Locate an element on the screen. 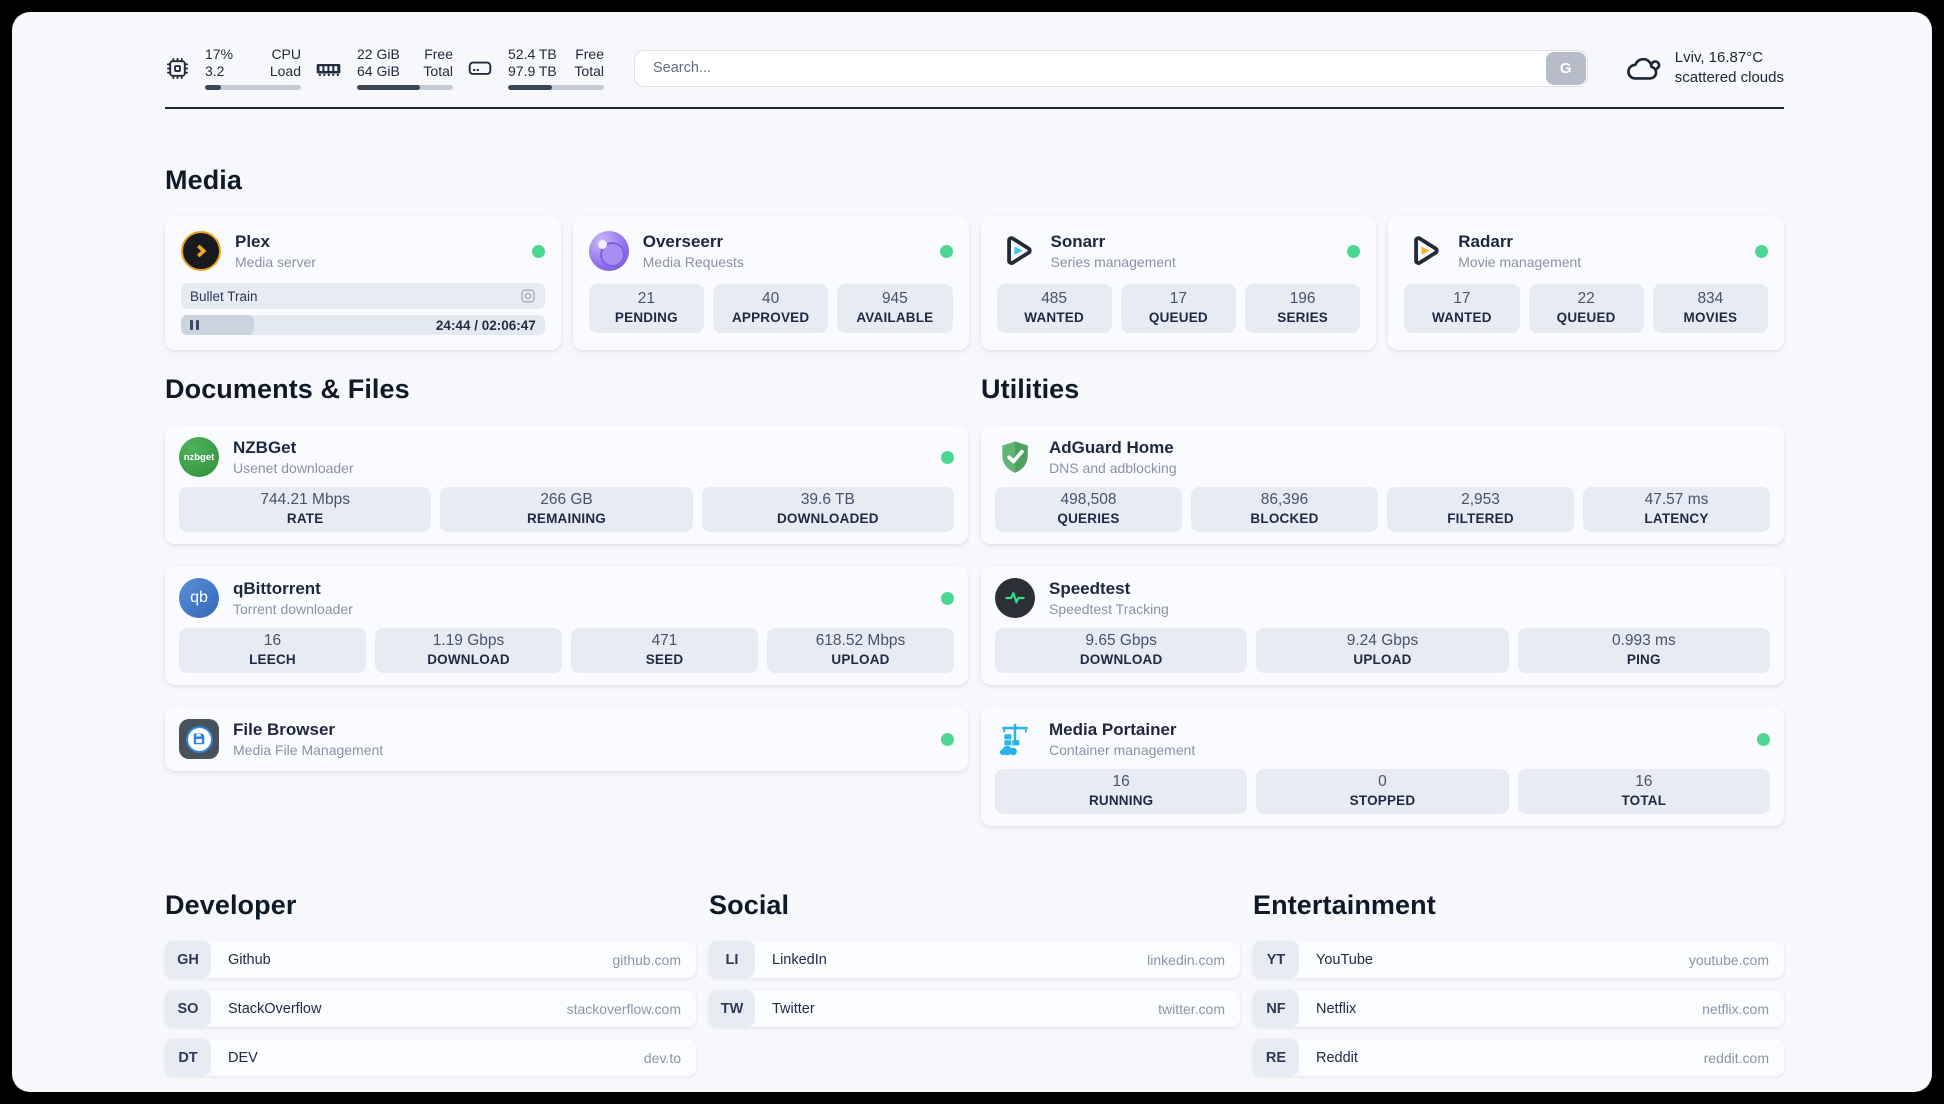  memory-total-label: Total is located at coordinates (438, 71).